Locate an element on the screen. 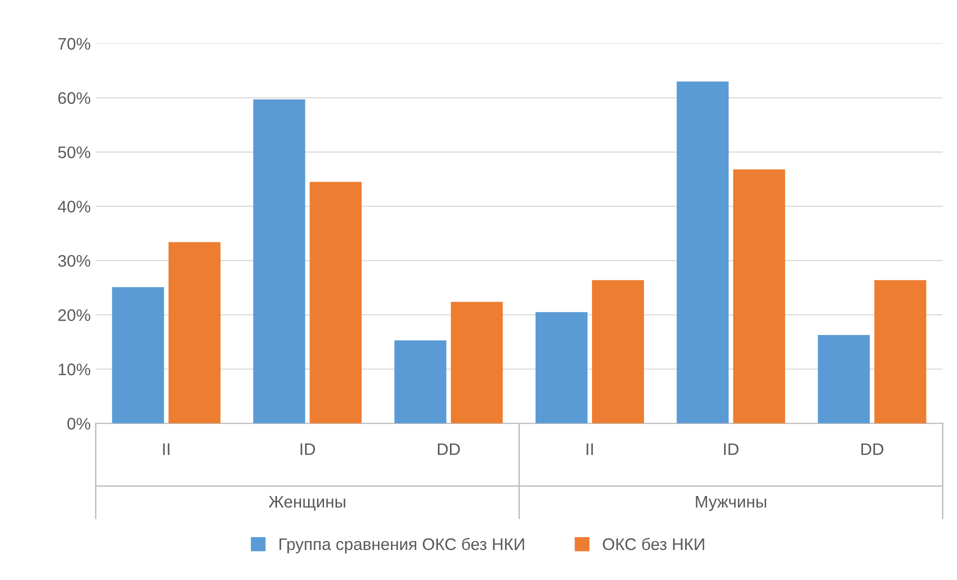 The width and height of the screenshot is (957, 580). legend-label: ОКС без НКИ is located at coordinates (653, 544).